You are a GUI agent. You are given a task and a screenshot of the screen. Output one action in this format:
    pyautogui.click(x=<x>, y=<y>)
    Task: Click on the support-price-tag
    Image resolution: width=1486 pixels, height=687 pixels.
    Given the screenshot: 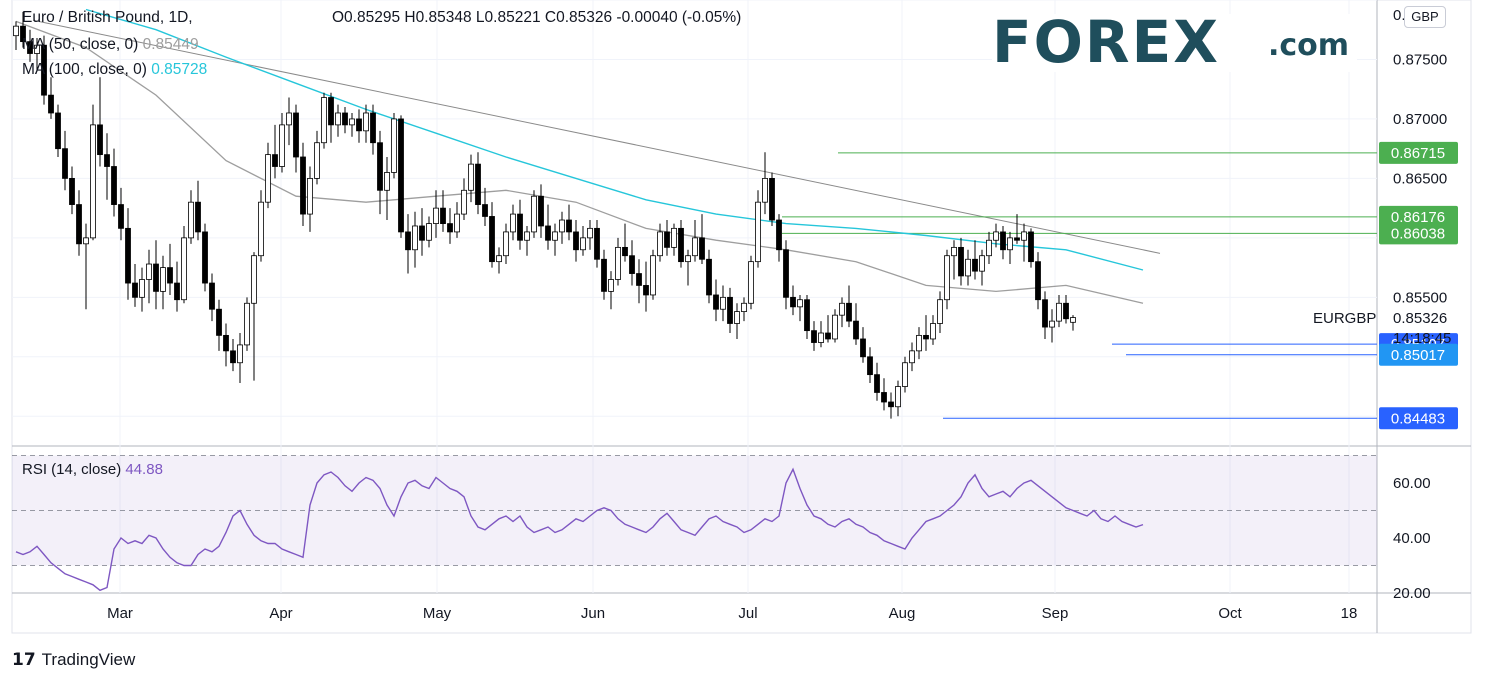 What is the action you would take?
    pyautogui.click(x=1418, y=354)
    